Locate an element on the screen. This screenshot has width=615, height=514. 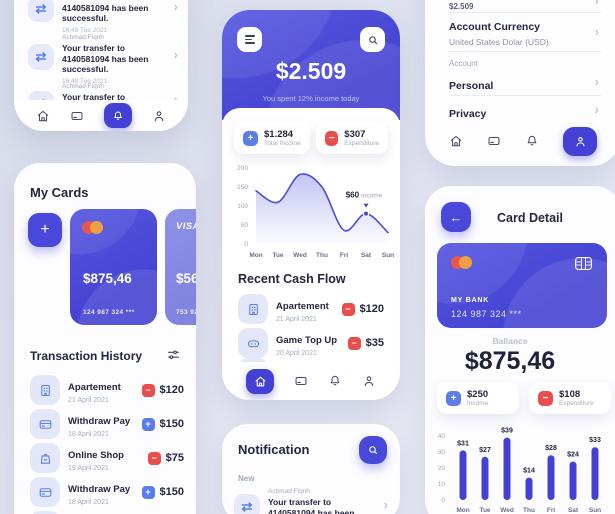
nav-profile-active is located at coordinates (580, 141).